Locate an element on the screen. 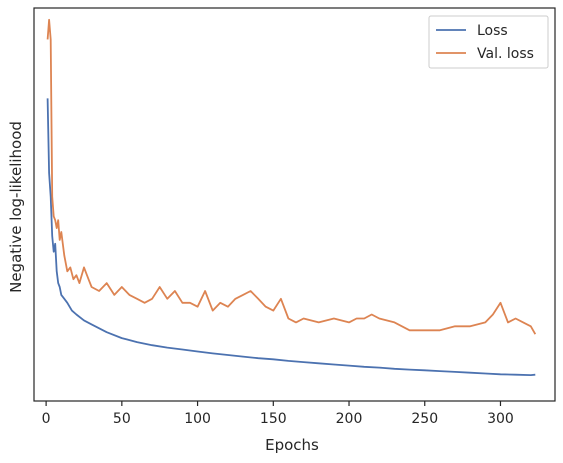 This screenshot has height=463, width=563. legend-box is located at coordinates (488, 42).